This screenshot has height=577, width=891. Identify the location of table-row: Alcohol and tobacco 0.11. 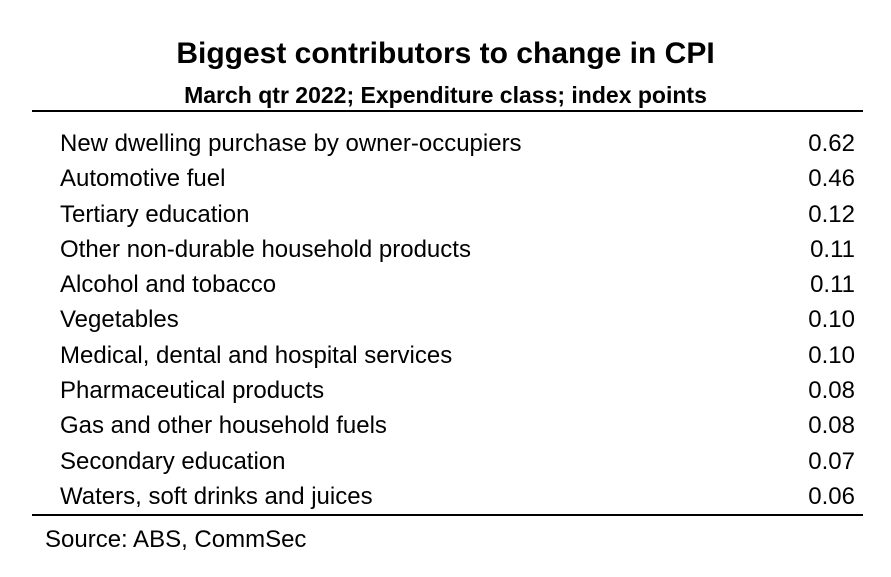
(447, 284).